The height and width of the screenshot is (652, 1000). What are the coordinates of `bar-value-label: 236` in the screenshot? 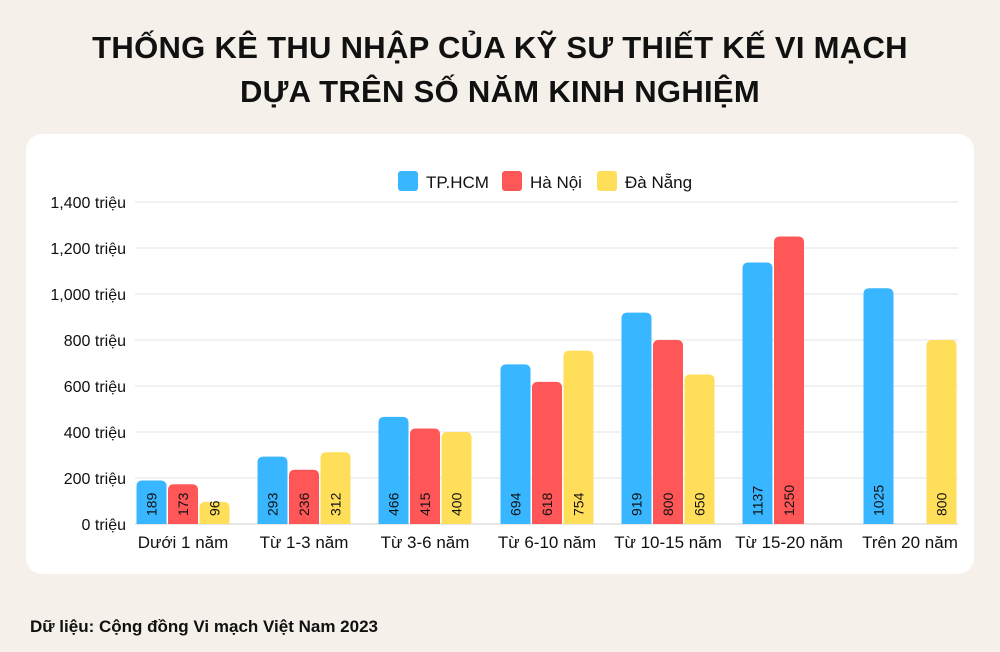 It's located at (304, 504).